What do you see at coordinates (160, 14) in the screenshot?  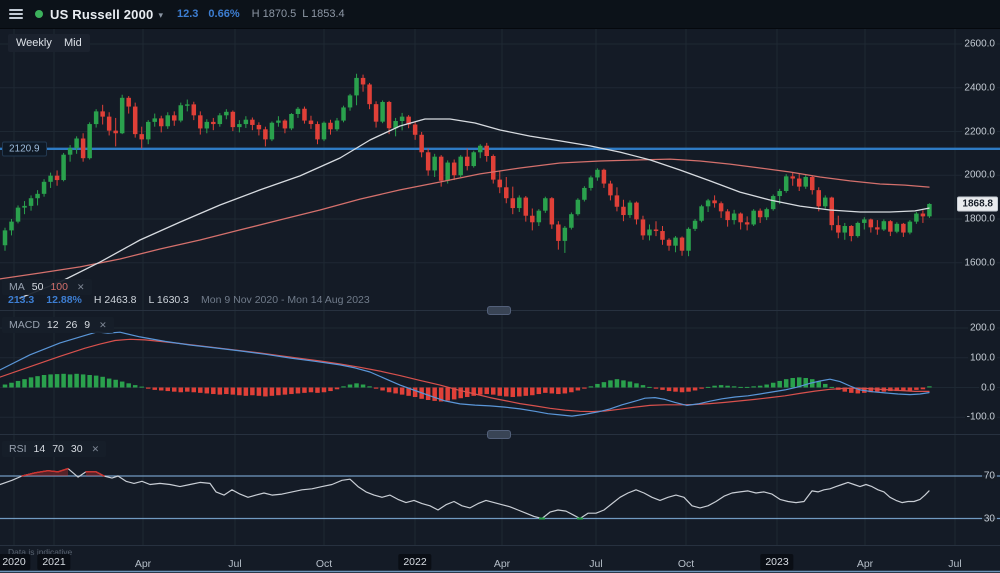 I see `chevron-down-icon: ▾` at bounding box center [160, 14].